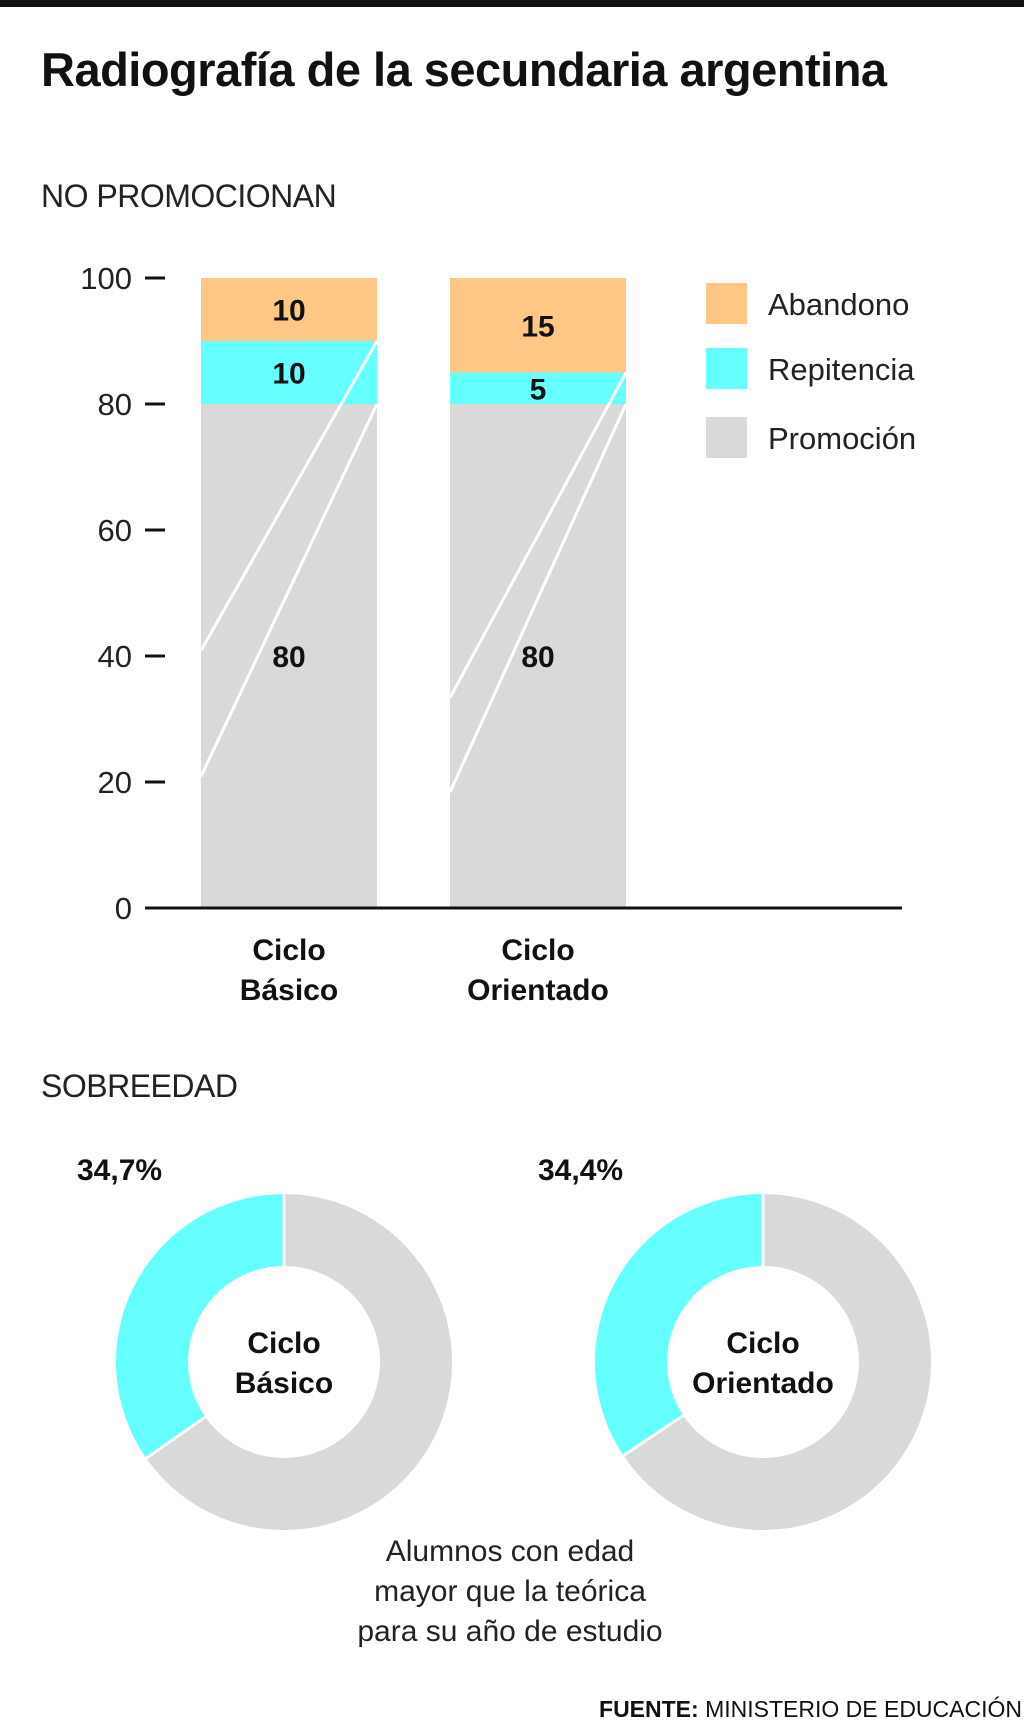 This screenshot has width=1024, height=1733. I want to click on y-tick-label: 0, so click(123, 908).